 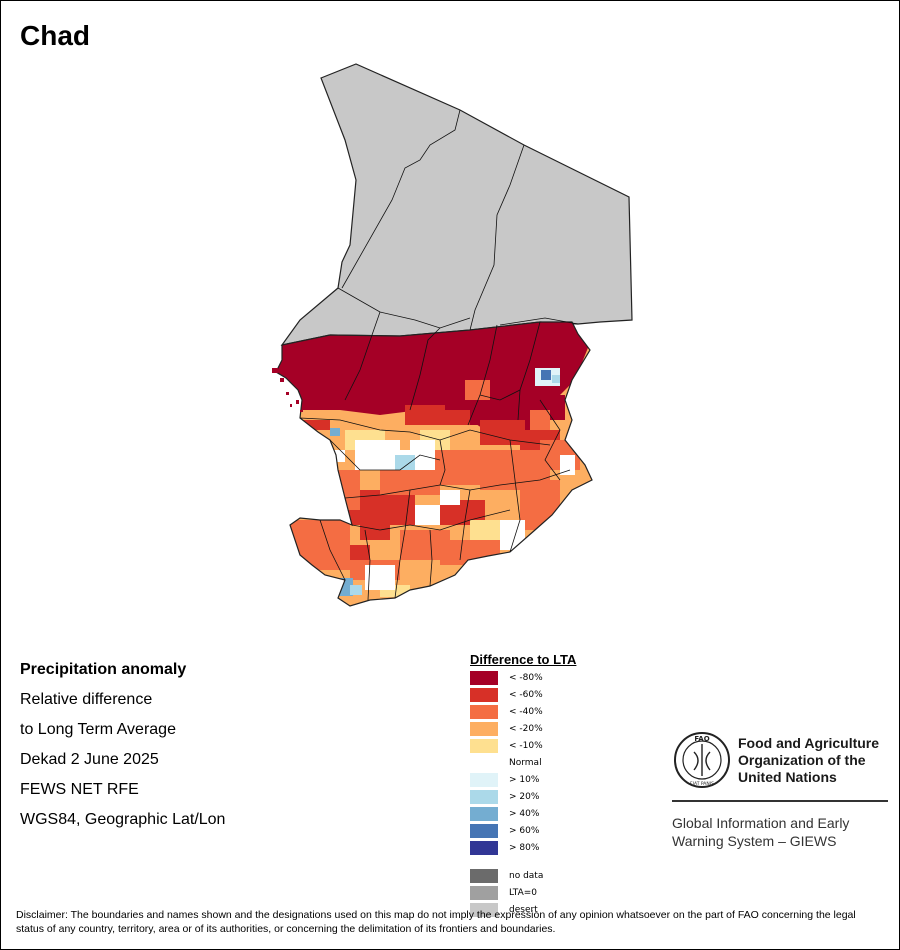 What do you see at coordinates (103, 669) in the screenshot?
I see `info-heading: Precipitation anomaly` at bounding box center [103, 669].